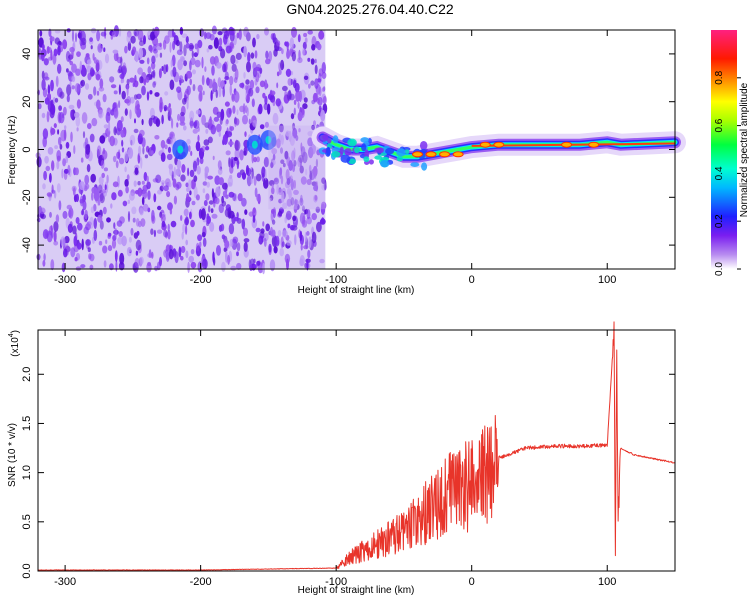 The width and height of the screenshot is (750, 600). What do you see at coordinates (719, 269) in the screenshot?
I see `colorbar-tick-label: 0.0` at bounding box center [719, 269].